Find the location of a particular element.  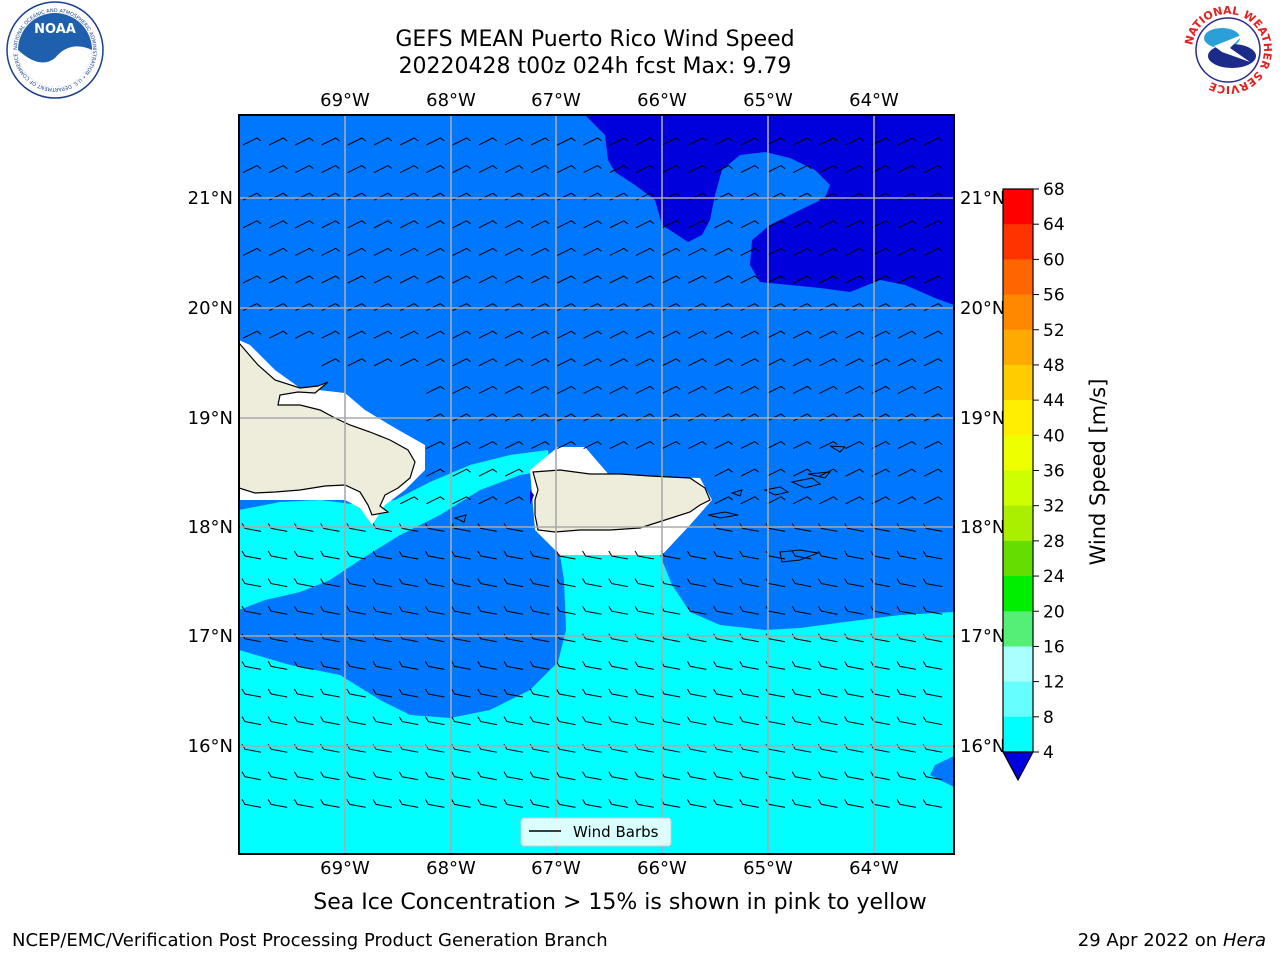

colorbar-tick-label: 68 is located at coordinates (1054, 190).